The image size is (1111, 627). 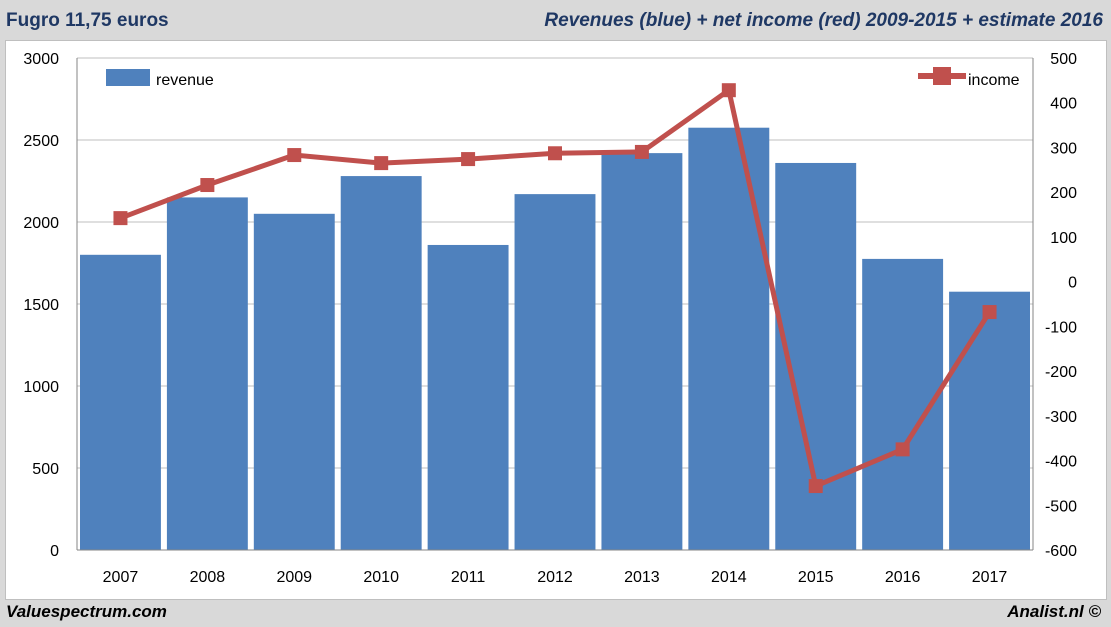 What do you see at coordinates (1061, 372) in the screenshot?
I see `y-right-tick-label: -200` at bounding box center [1061, 372].